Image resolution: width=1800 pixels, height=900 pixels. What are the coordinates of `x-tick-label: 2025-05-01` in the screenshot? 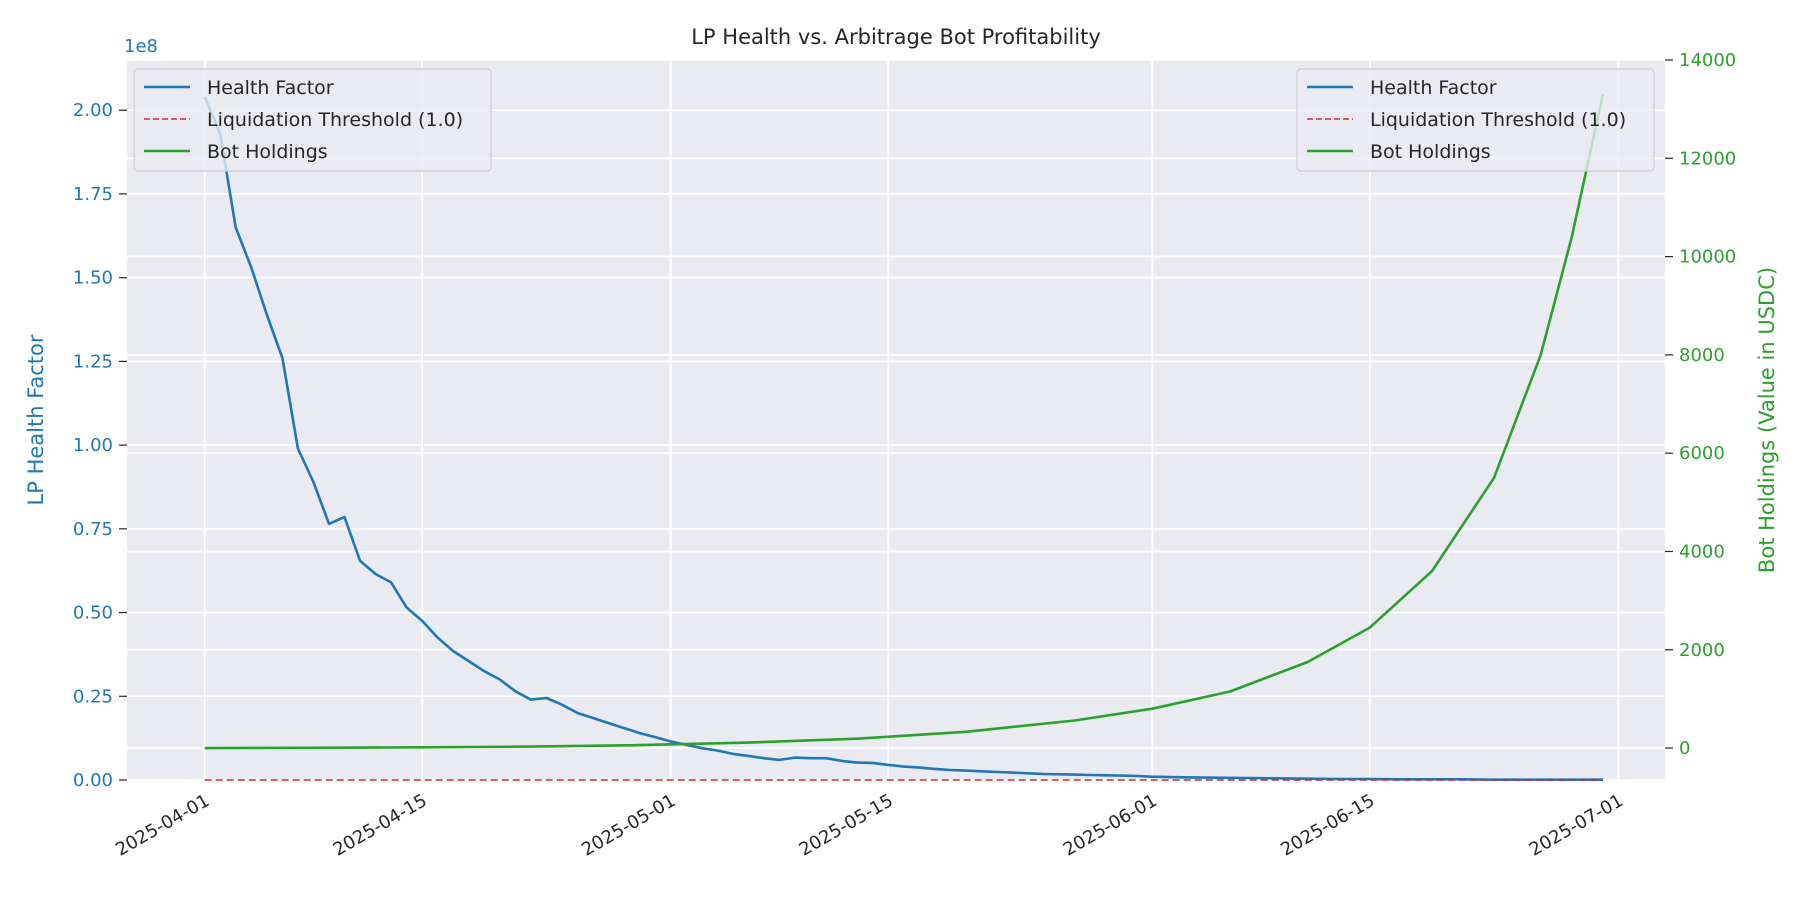 It's located at (628, 825).